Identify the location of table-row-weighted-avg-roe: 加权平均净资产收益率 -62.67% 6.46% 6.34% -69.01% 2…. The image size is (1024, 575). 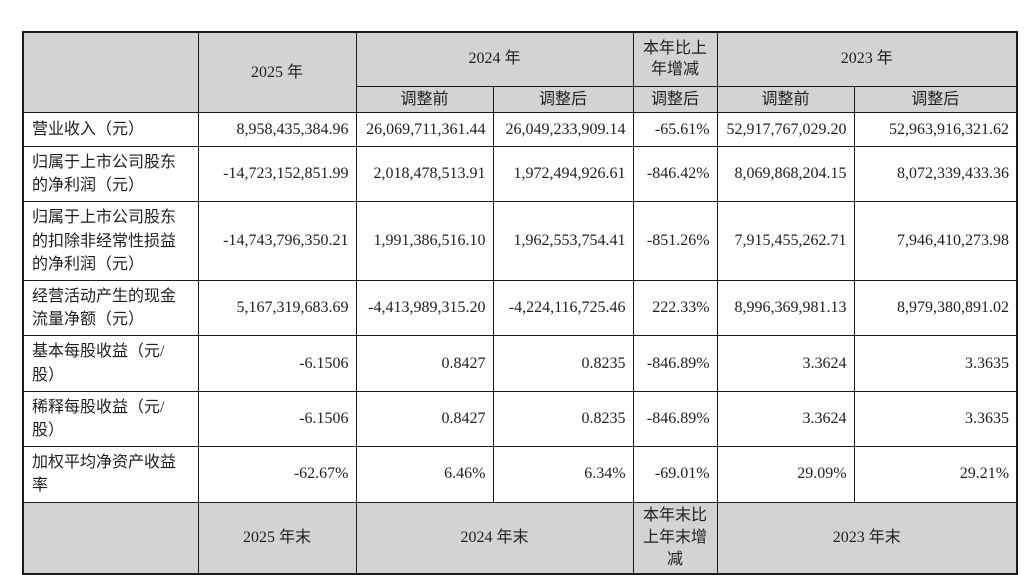
(520, 474).